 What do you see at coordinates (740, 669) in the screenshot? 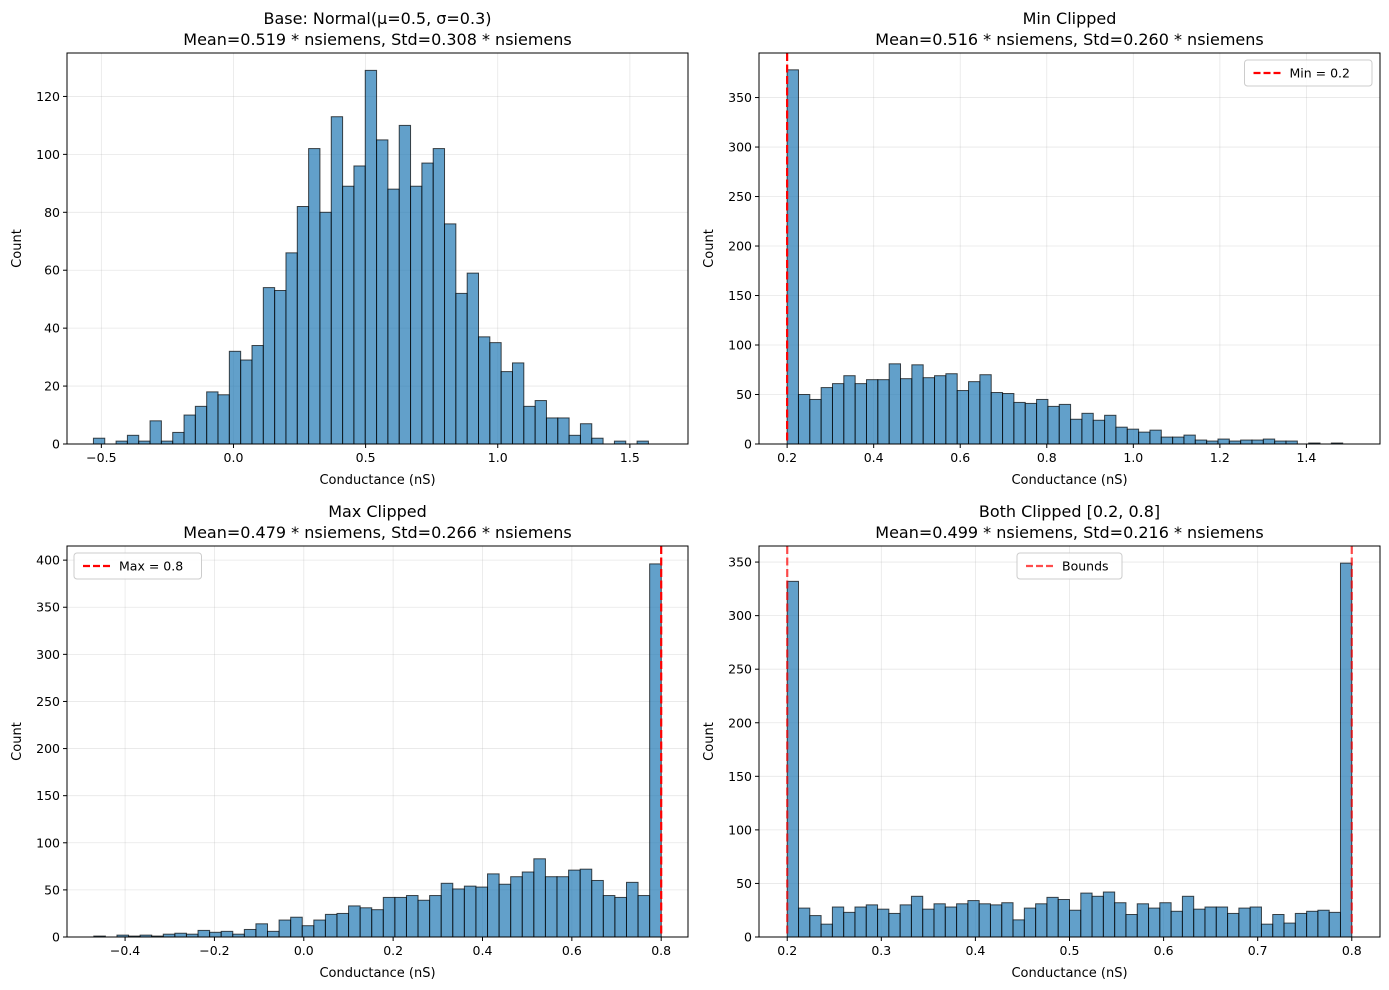
I see `y-tick-label: 250` at bounding box center [740, 669].